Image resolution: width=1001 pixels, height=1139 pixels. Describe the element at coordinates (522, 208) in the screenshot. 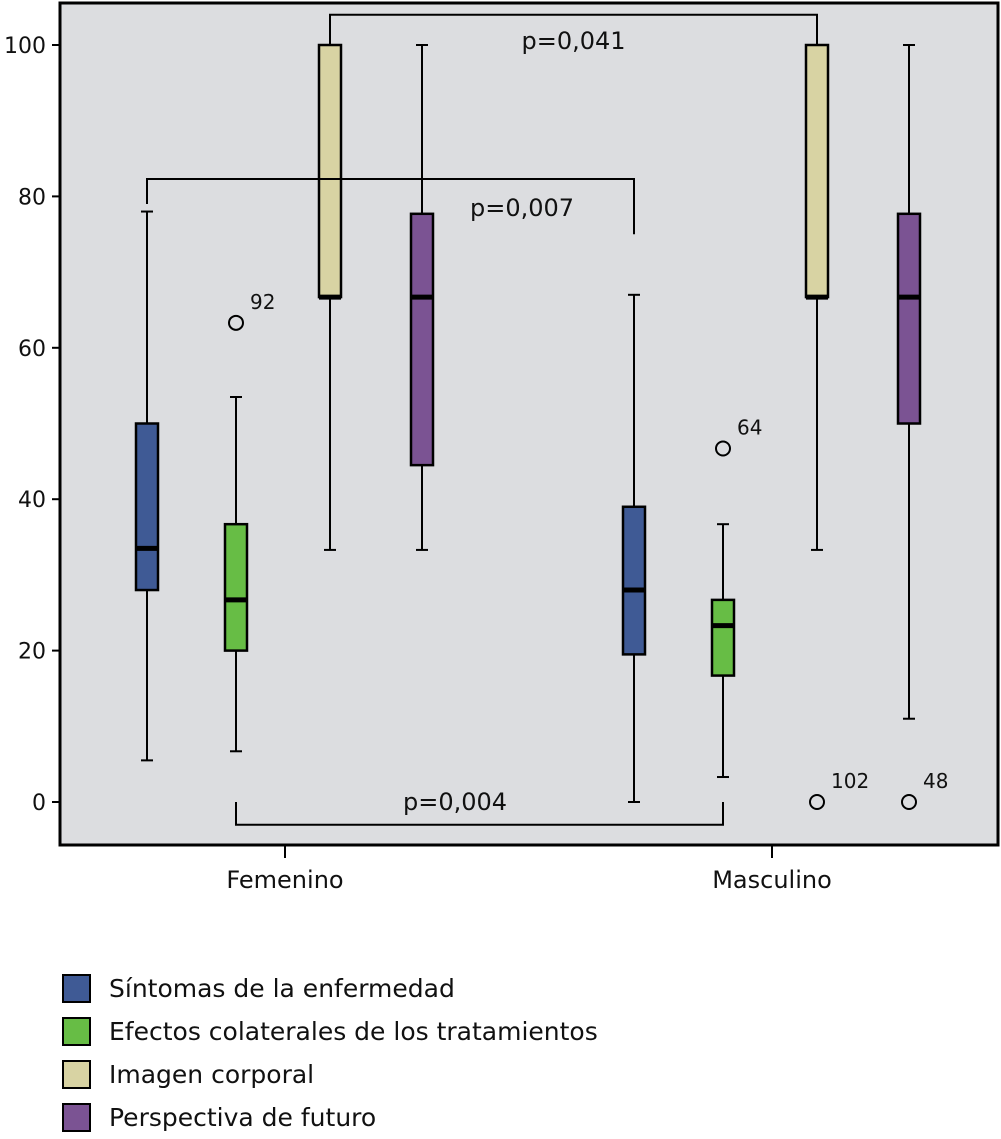

I see `p-value-label: p=0,007` at that location.